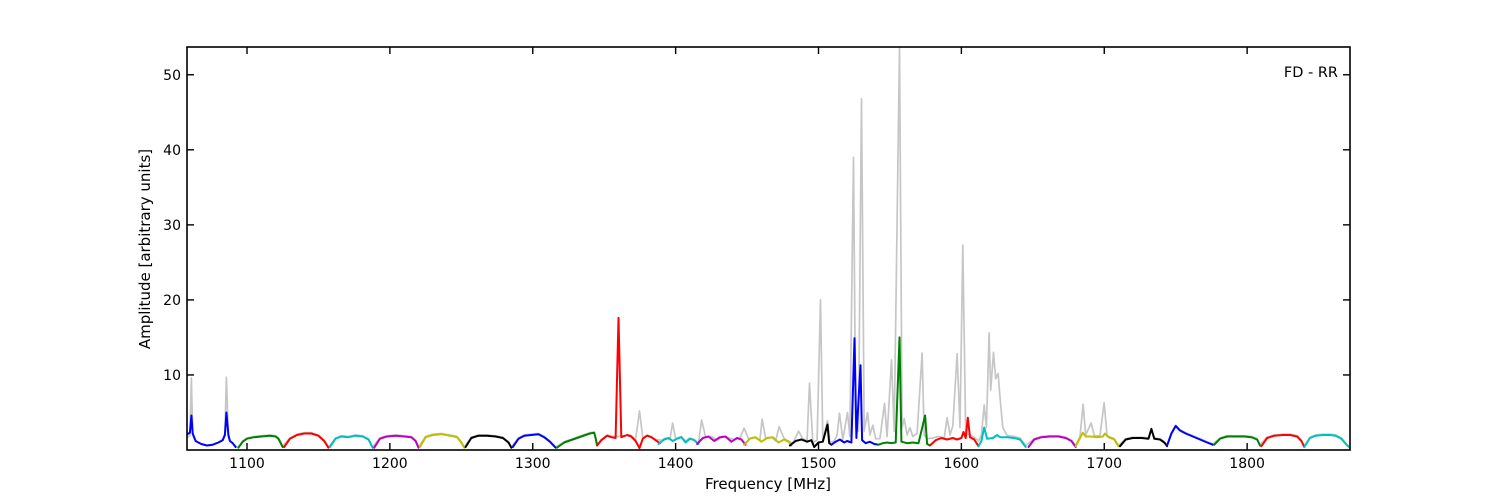  I want to click on y-tick-label: 30, so click(172, 226).